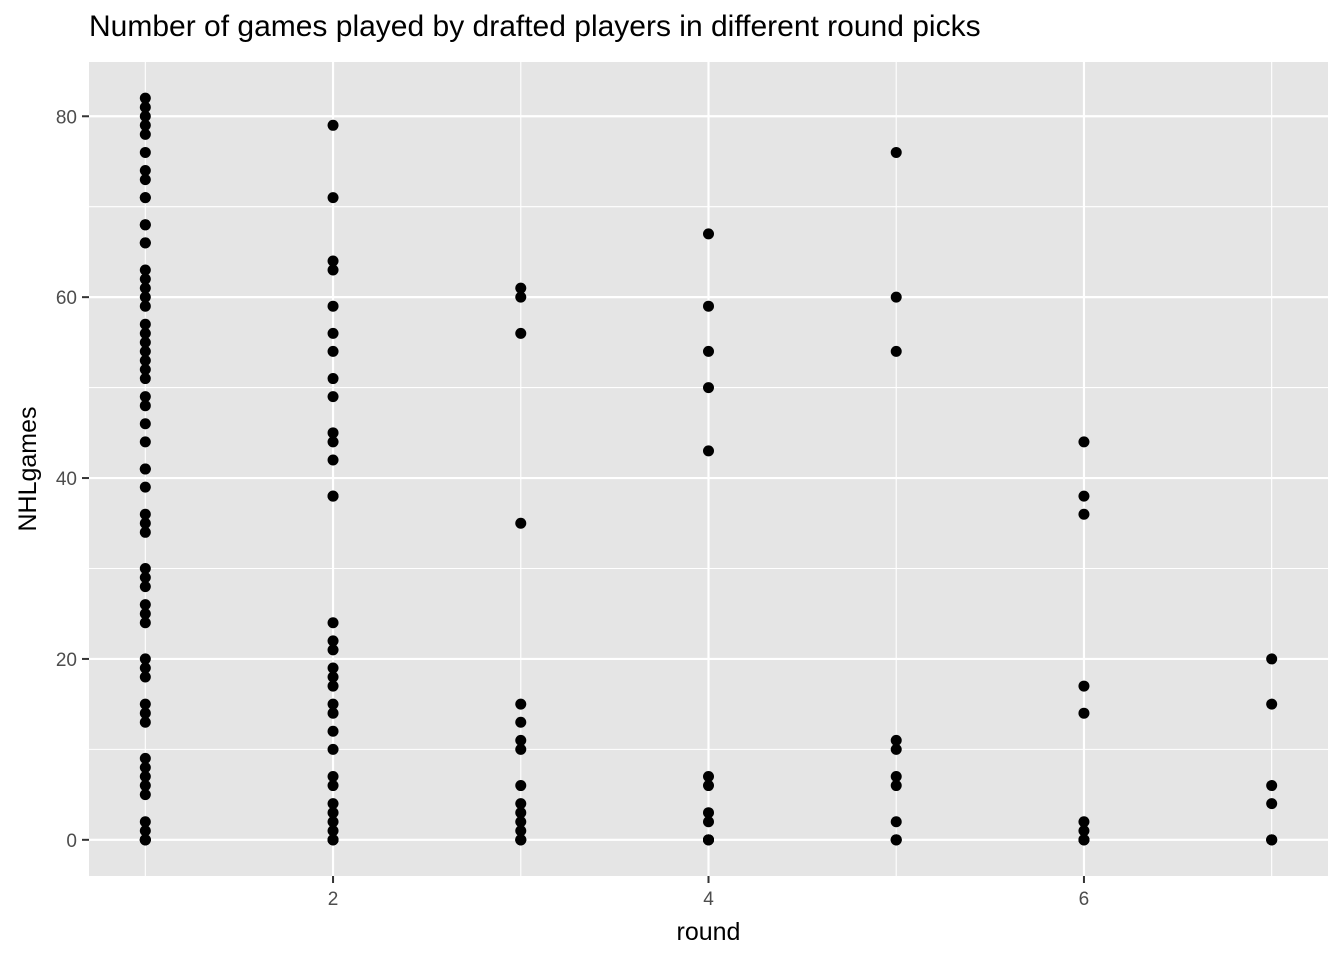 The width and height of the screenshot is (1344, 960). What do you see at coordinates (66, 479) in the screenshot?
I see `y-tick-label: 40` at bounding box center [66, 479].